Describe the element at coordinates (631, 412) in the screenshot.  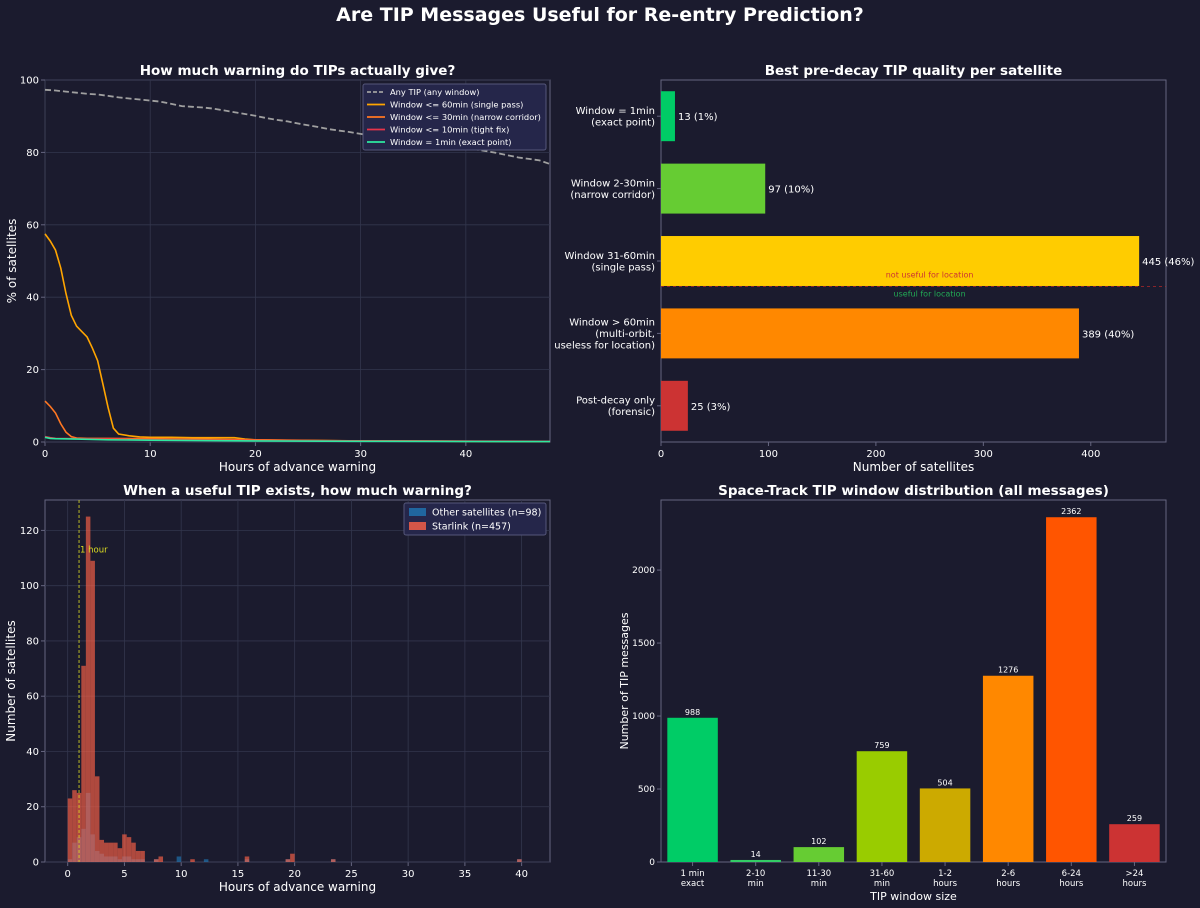
I see `svg-text: (forensic)` at that location.